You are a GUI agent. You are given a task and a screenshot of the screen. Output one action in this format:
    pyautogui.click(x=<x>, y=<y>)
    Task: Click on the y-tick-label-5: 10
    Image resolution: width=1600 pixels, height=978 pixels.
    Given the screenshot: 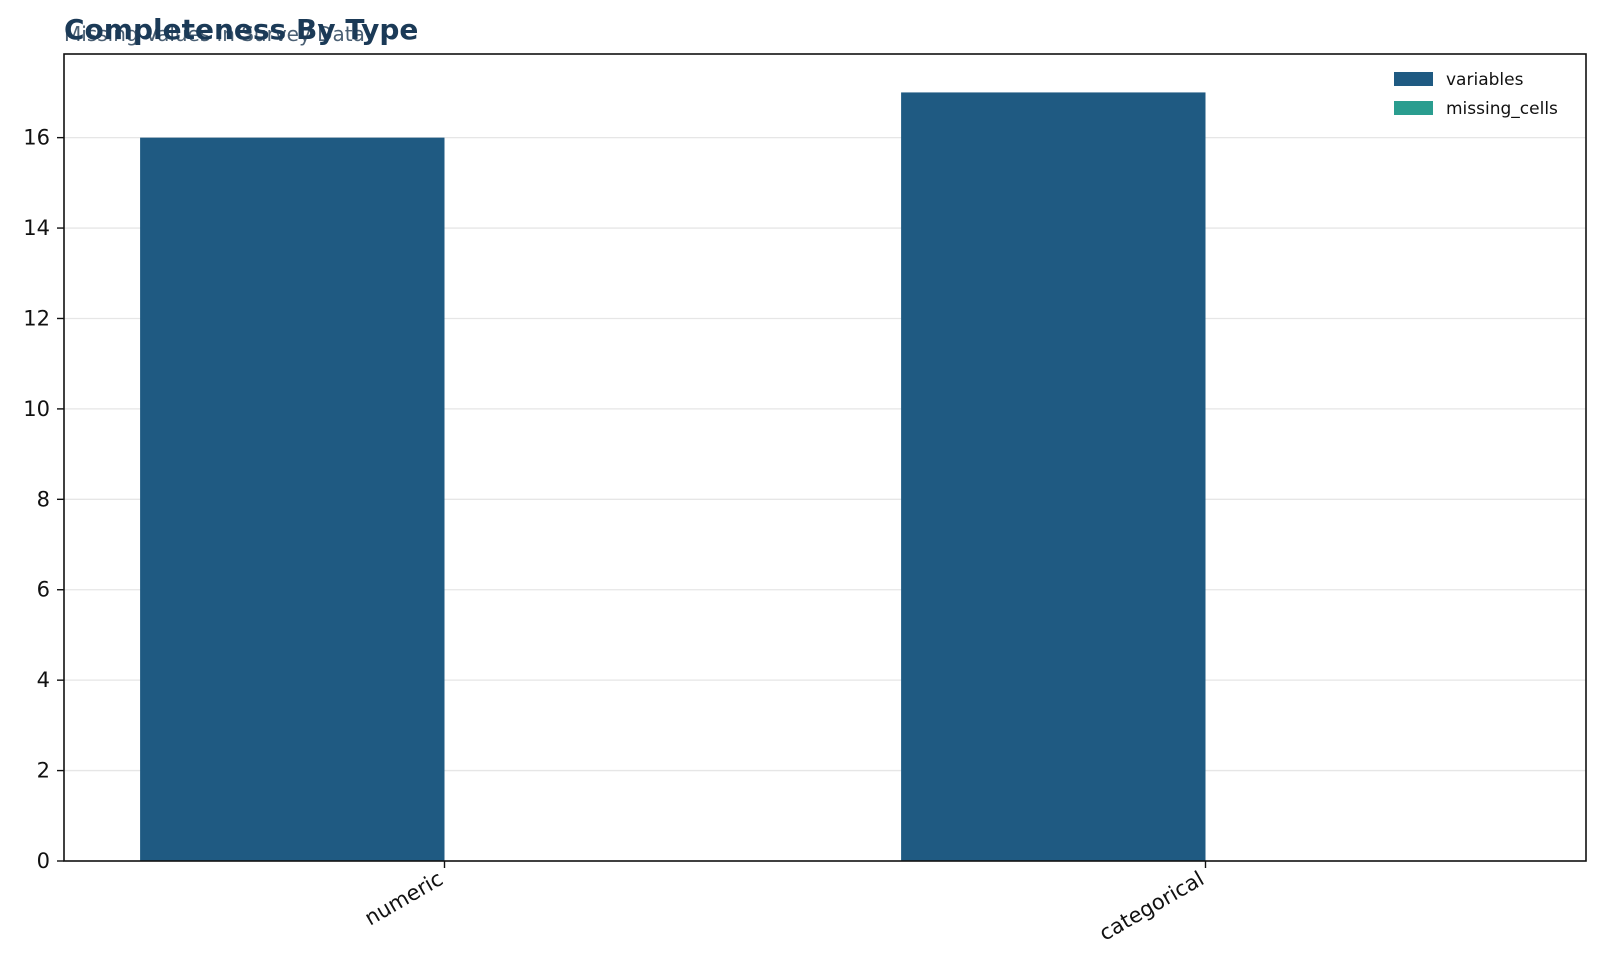 What is the action you would take?
    pyautogui.click(x=36, y=409)
    